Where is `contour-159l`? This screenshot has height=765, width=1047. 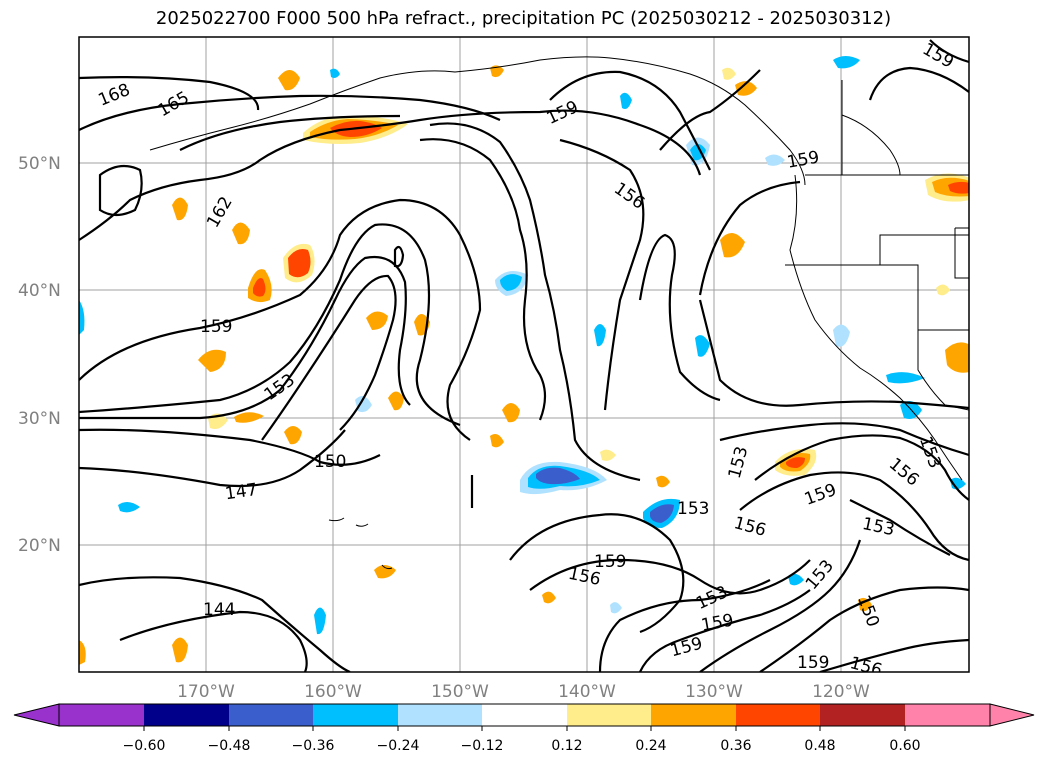 contour-159l is located at coordinates (918, 83).